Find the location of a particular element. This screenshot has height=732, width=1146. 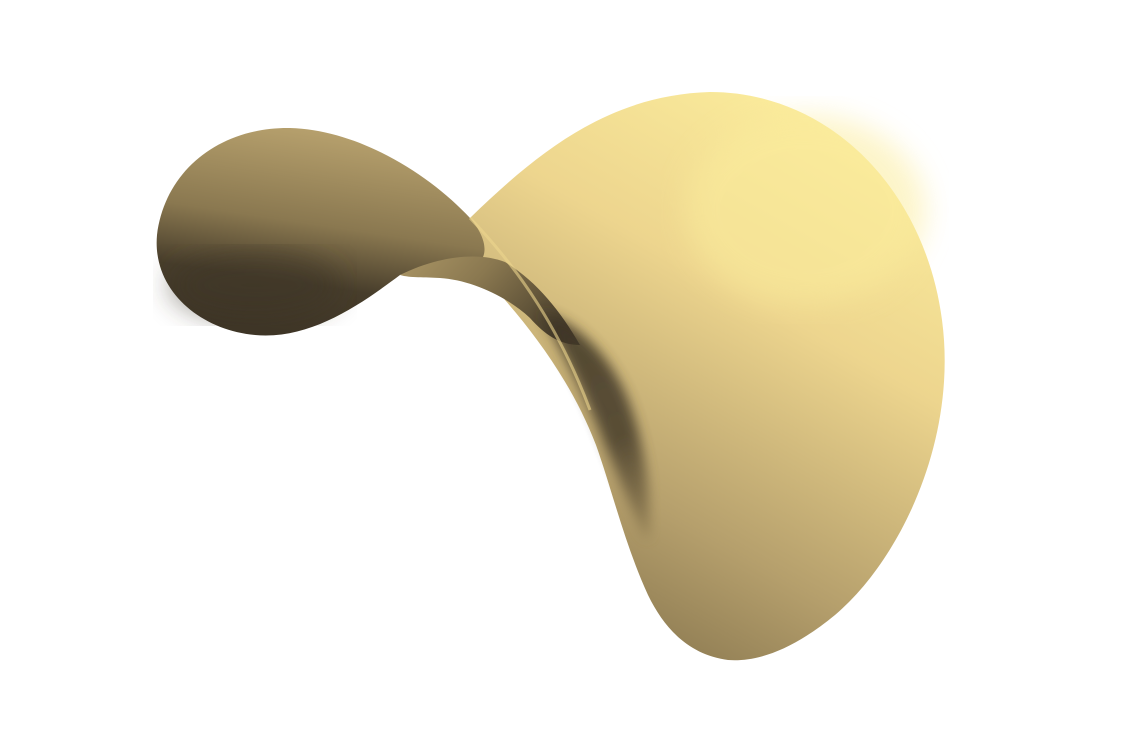

surface-left-shadow is located at coordinates (255, 285).